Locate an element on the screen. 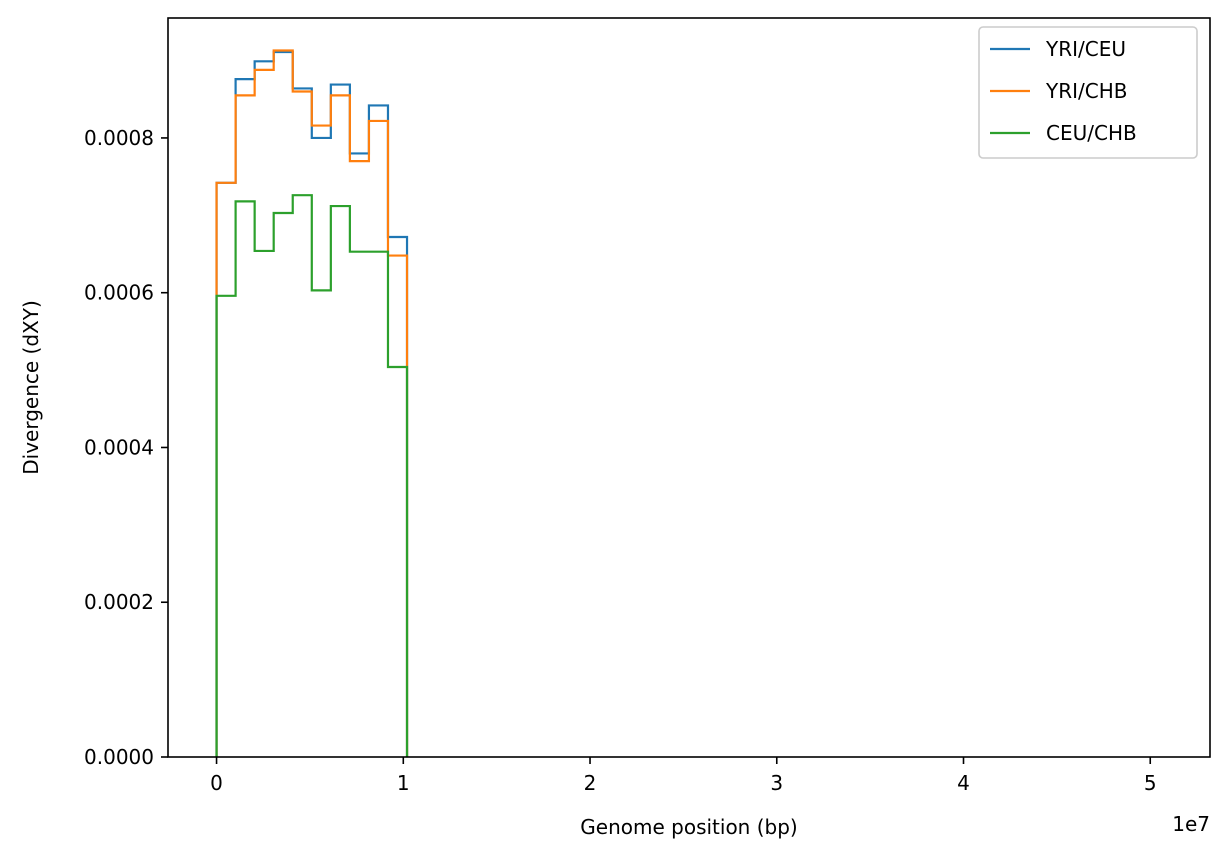 This screenshot has width=1228, height=858. legend-label-0: YRI/CEU is located at coordinates (1085, 49).